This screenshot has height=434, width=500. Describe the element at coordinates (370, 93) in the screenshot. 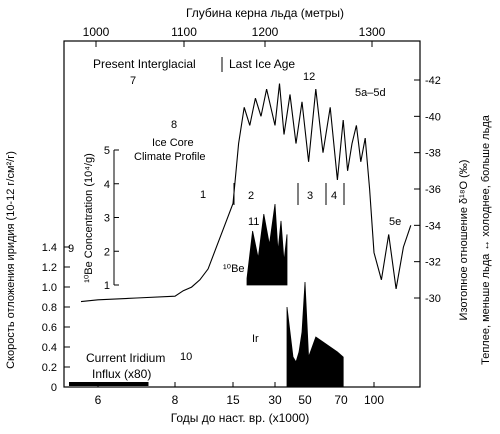

I see `stage-5a5d-label: 5a–5d` at that location.